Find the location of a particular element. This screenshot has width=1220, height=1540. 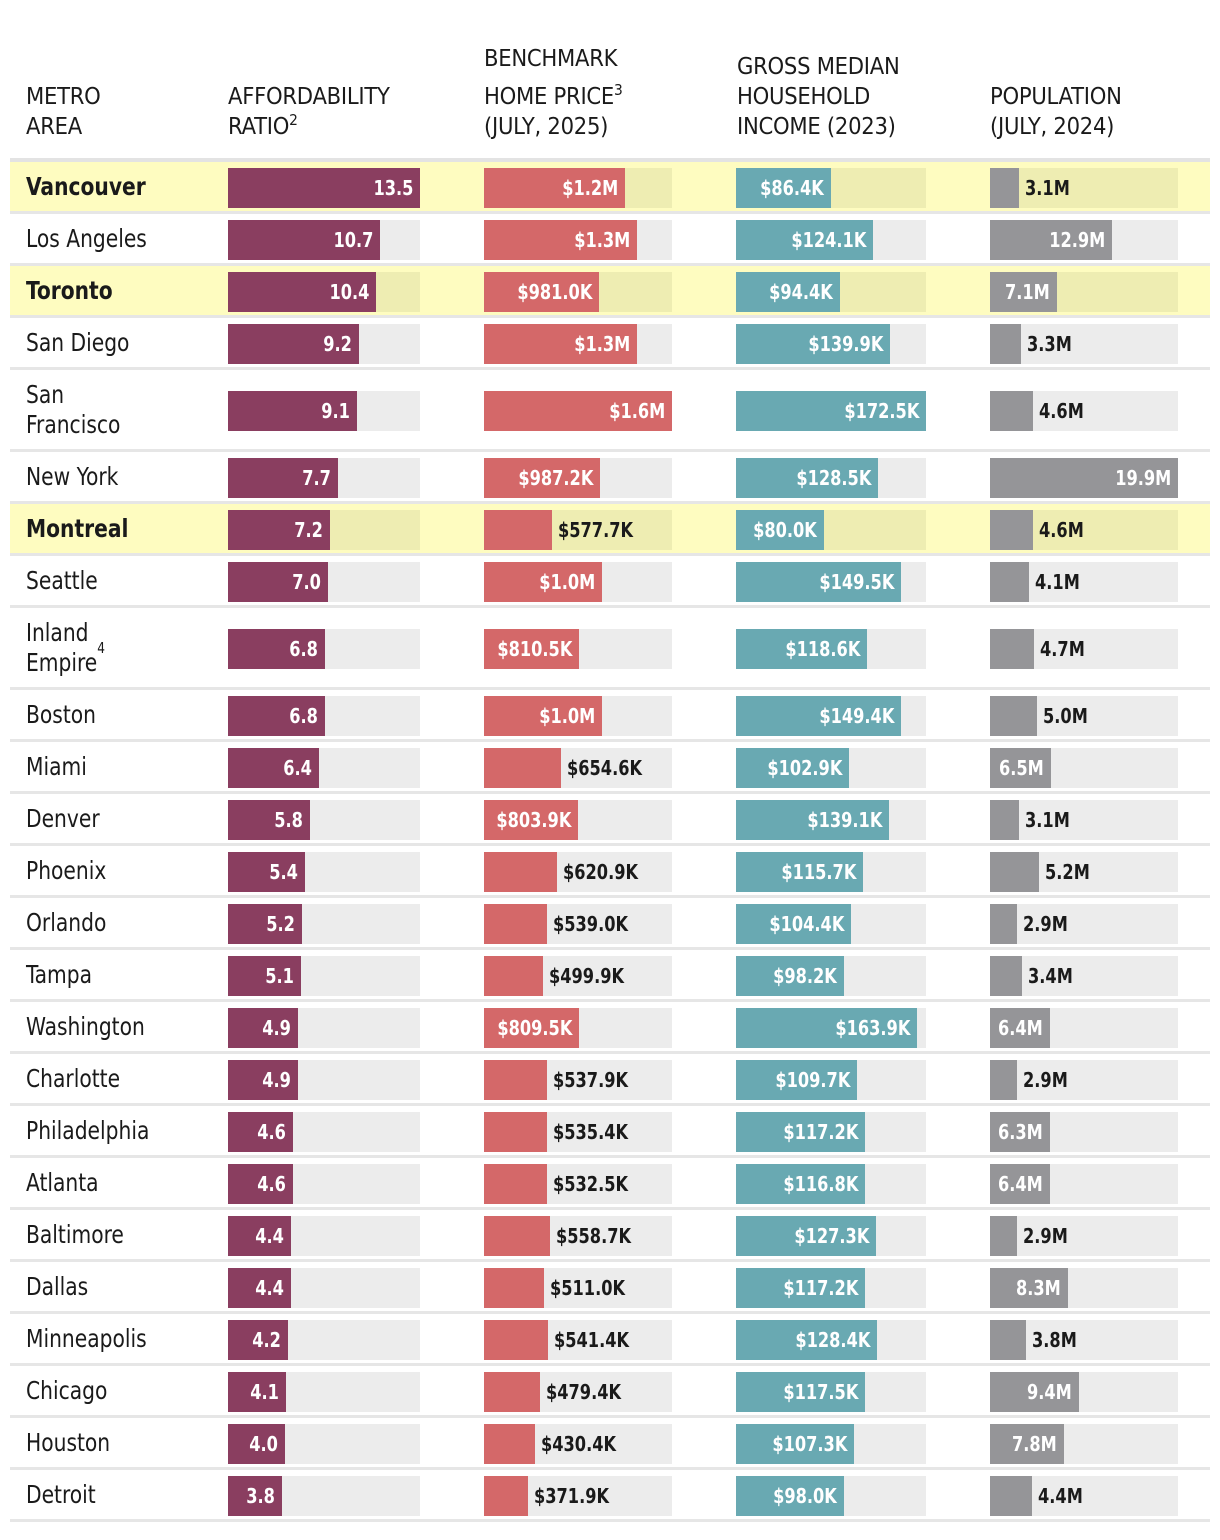

metro-name-text: Inland Empire is located at coordinates (62, 647).